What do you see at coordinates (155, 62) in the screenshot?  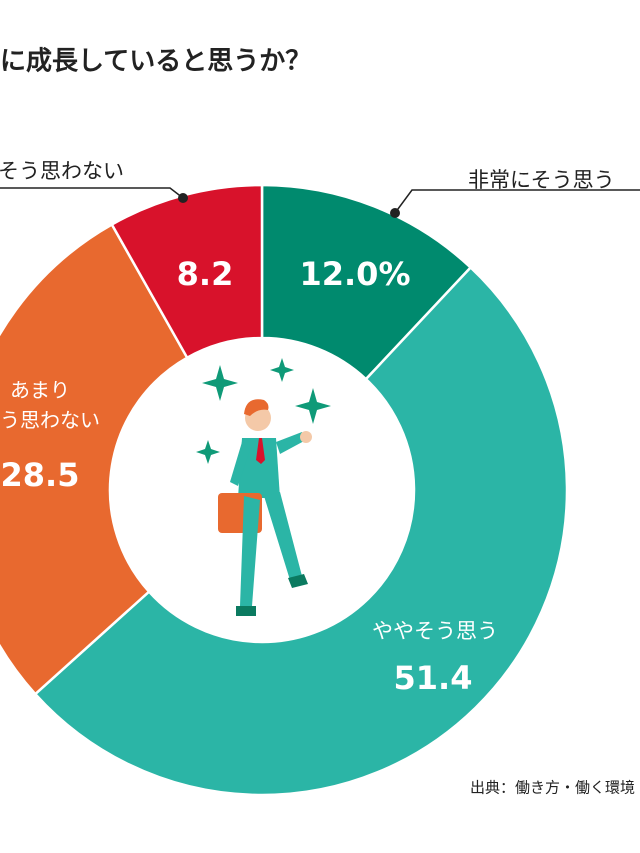 I see `chart-title: に成長していると思うか？` at bounding box center [155, 62].